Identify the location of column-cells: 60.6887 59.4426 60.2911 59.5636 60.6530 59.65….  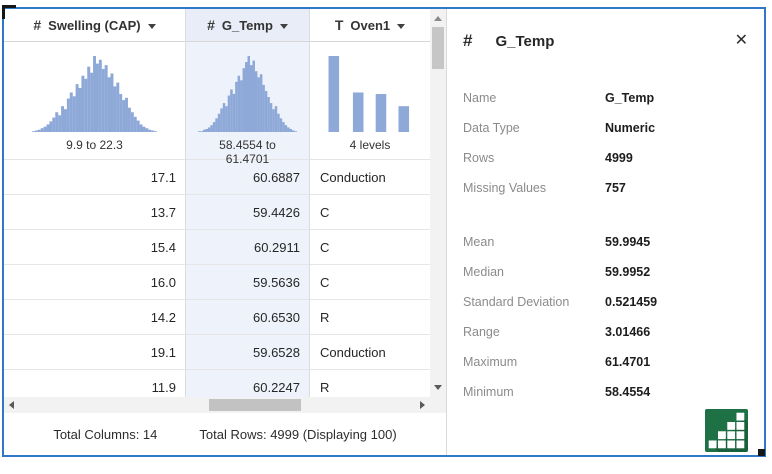
(247, 278).